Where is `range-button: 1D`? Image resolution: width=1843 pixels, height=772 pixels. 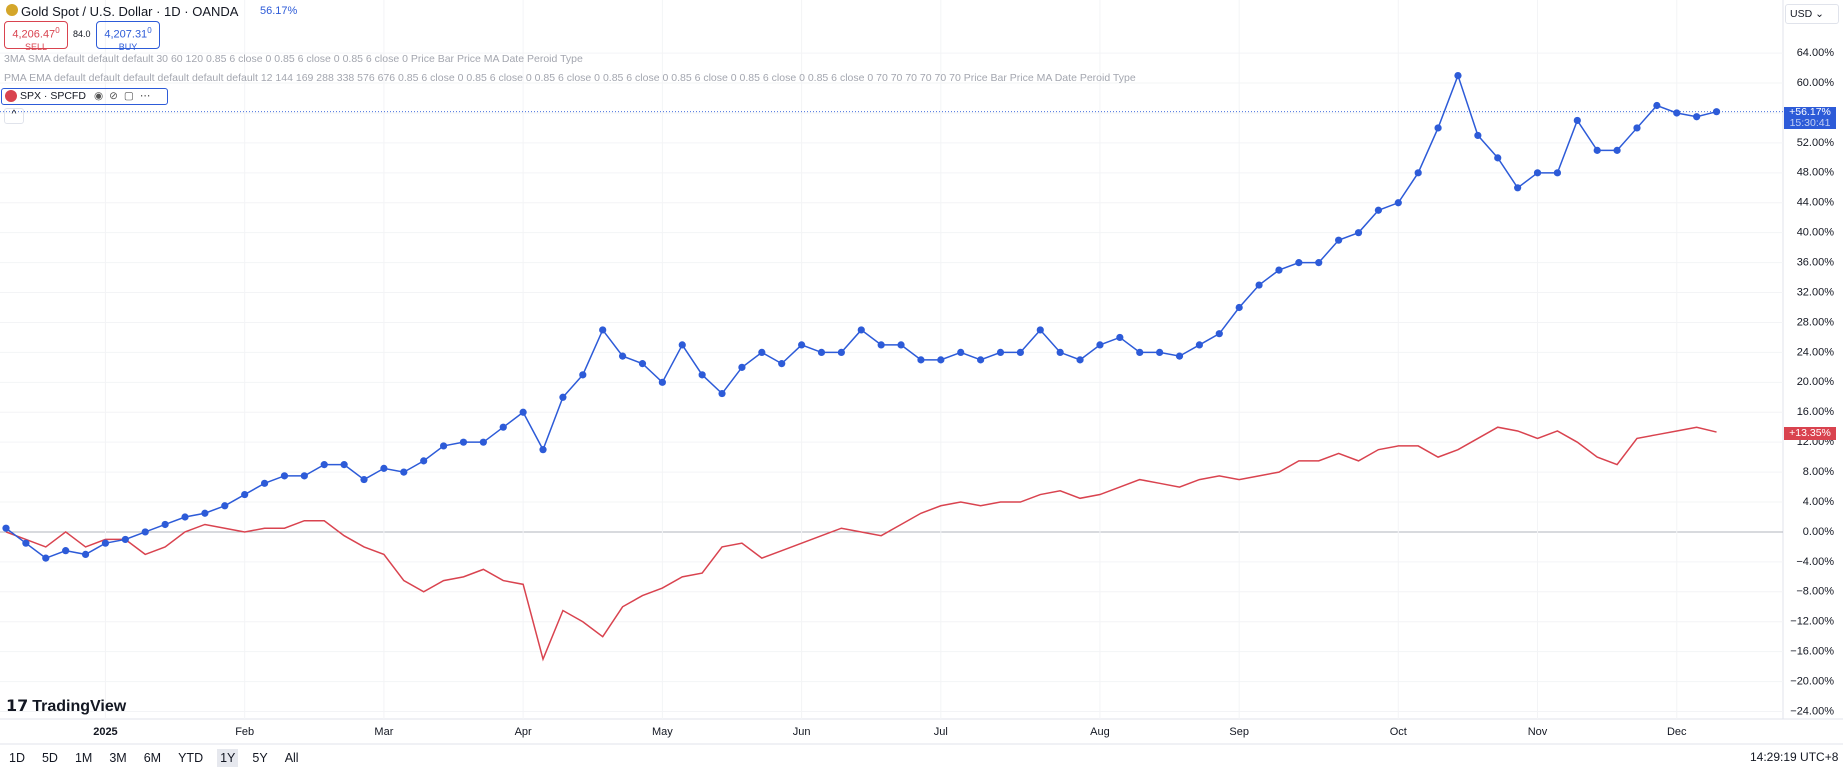
range-button: 1D is located at coordinates (17, 758).